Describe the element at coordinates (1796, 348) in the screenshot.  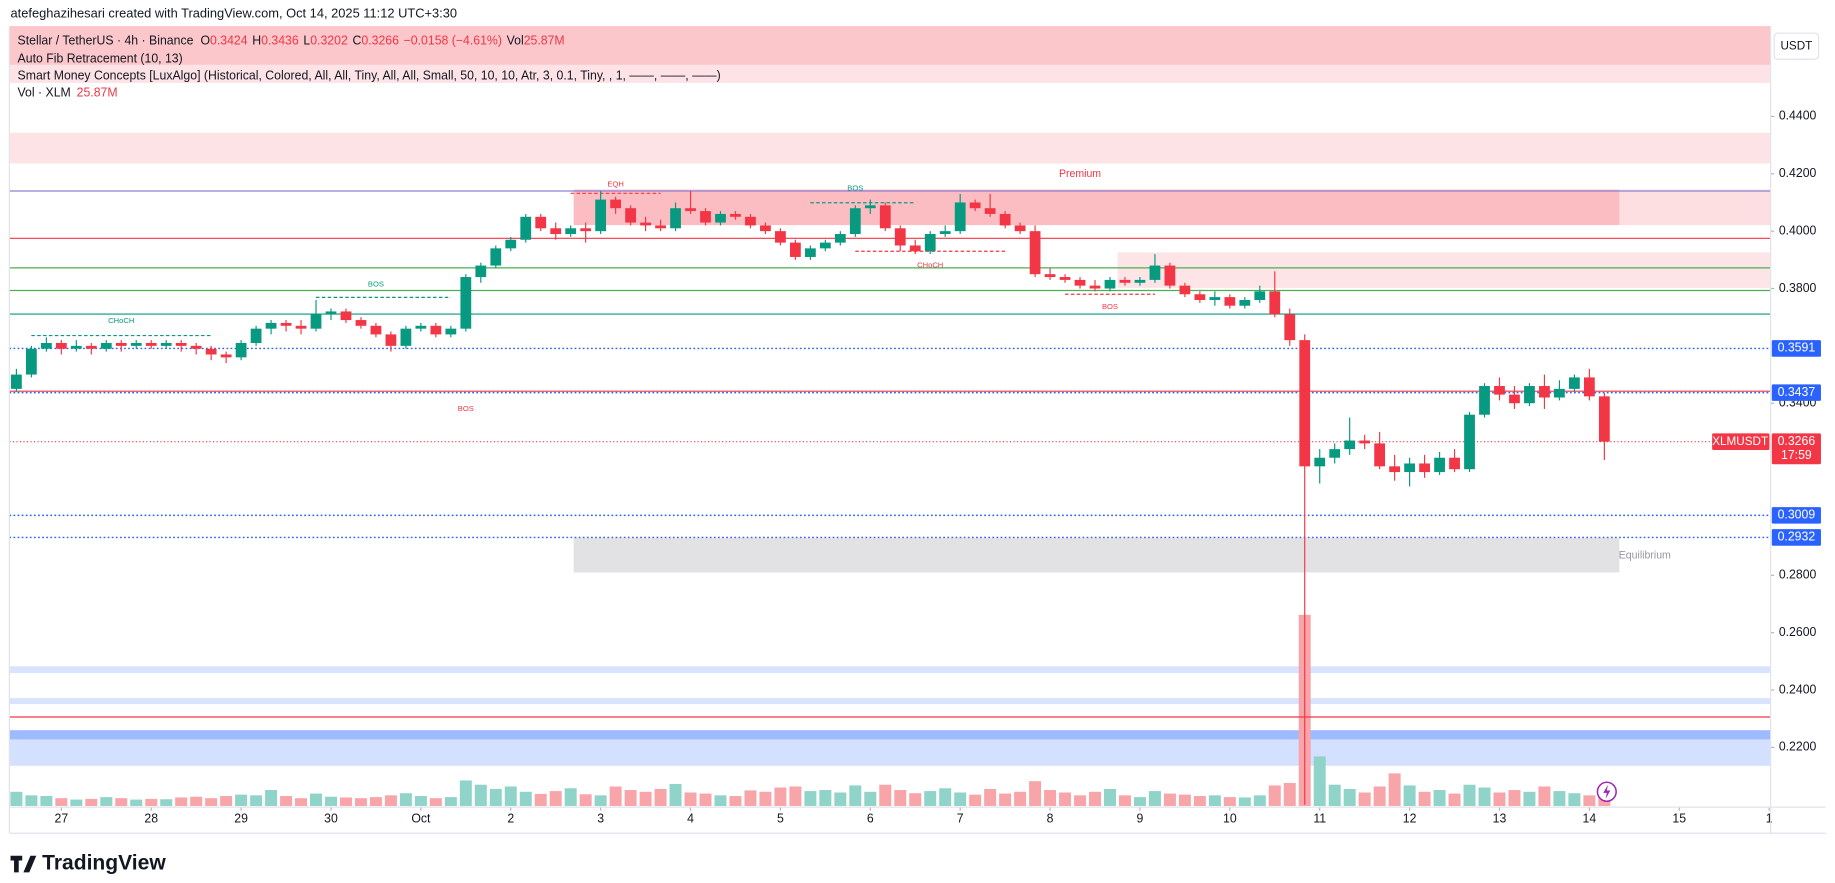
I see `price-label-box` at that location.